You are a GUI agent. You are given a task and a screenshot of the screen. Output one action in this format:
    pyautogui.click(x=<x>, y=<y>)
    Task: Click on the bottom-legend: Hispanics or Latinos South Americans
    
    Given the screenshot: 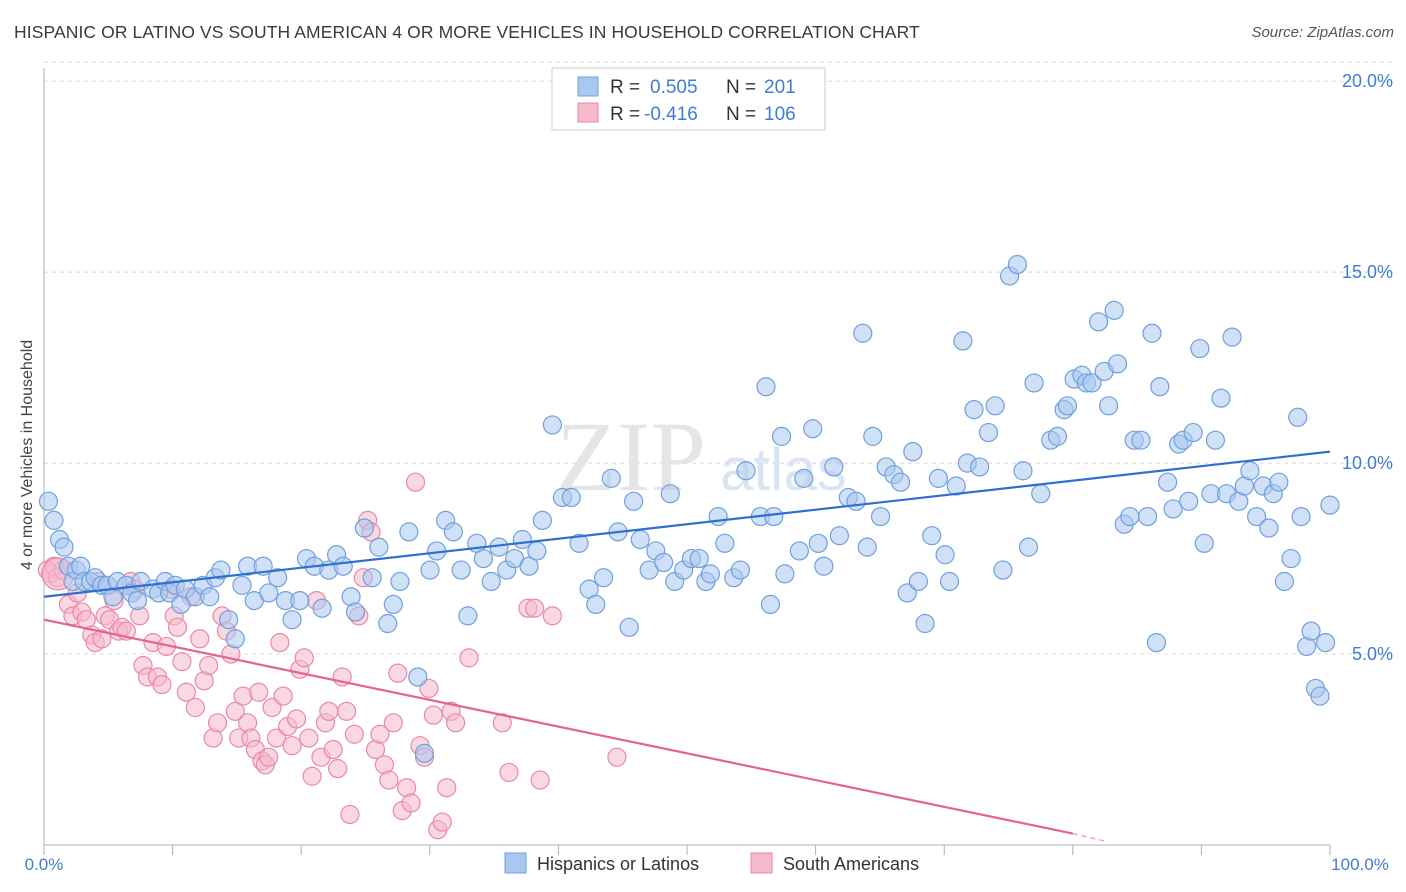 What is the action you would take?
    pyautogui.click(x=711, y=863)
    